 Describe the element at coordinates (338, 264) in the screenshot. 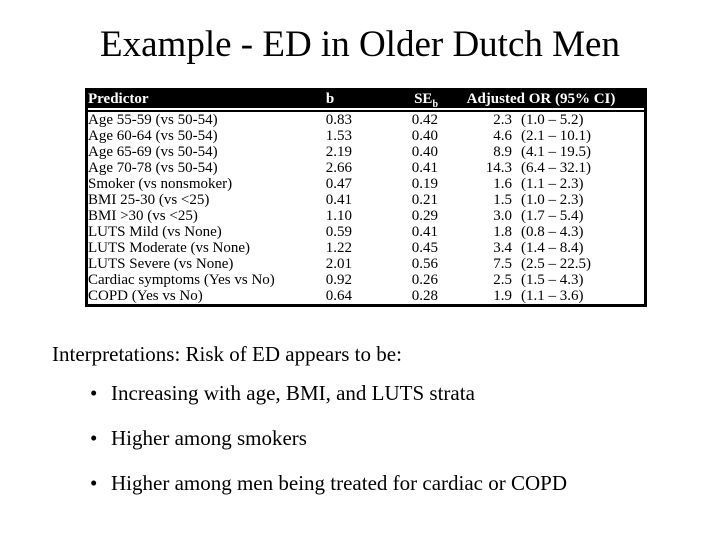

I see `cell-b: 2.01` at that location.